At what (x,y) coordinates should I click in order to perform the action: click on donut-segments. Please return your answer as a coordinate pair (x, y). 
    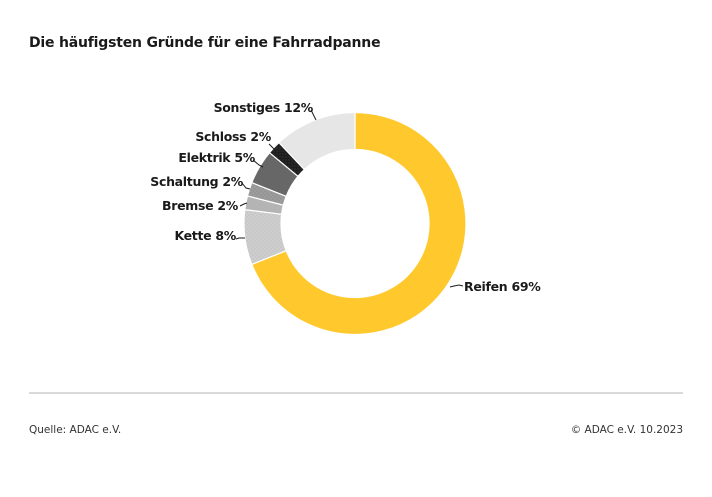
    Looking at the image, I should click on (355, 223).